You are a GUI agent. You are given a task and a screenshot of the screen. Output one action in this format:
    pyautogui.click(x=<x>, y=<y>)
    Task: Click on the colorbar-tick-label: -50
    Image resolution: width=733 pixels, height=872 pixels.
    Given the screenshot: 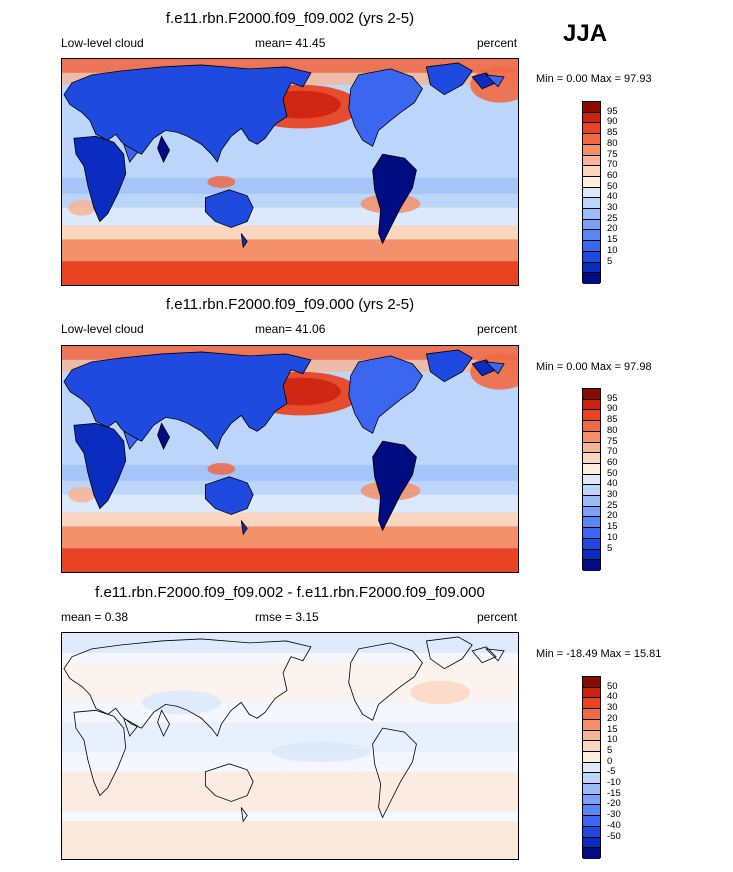 What is the action you would take?
    pyautogui.click(x=614, y=836)
    